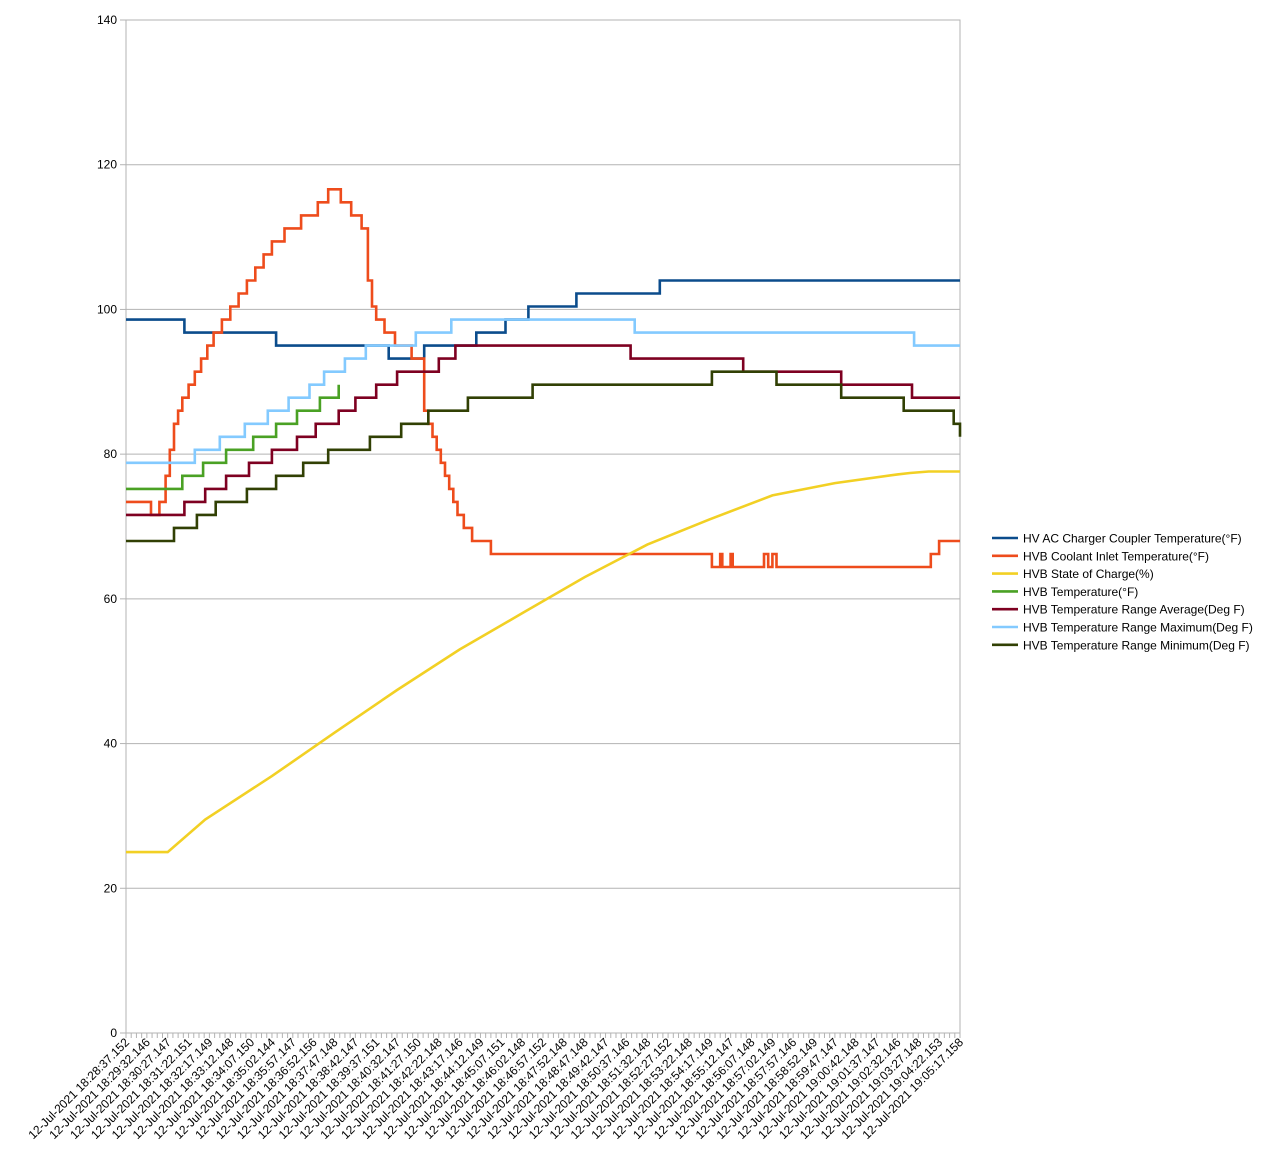  I want to click on y-tick-label-100: 100, so click(107, 309).